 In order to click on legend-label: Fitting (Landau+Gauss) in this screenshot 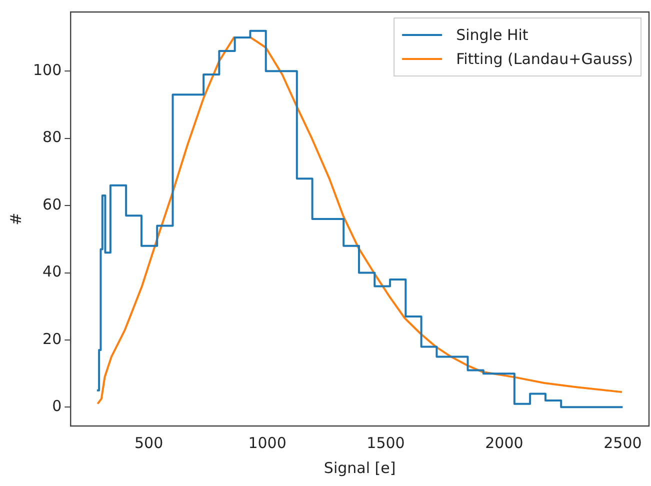, I will do `click(545, 59)`.